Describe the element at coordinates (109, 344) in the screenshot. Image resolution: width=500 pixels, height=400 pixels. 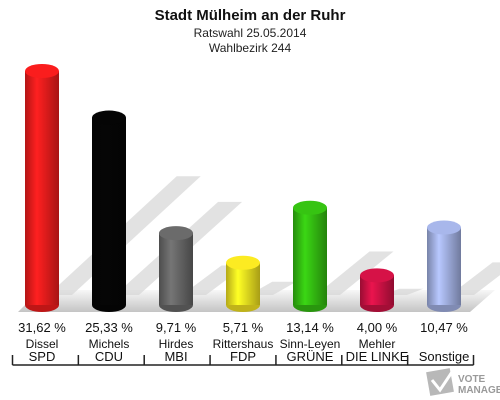
I see `candidate-label: Michels` at that location.